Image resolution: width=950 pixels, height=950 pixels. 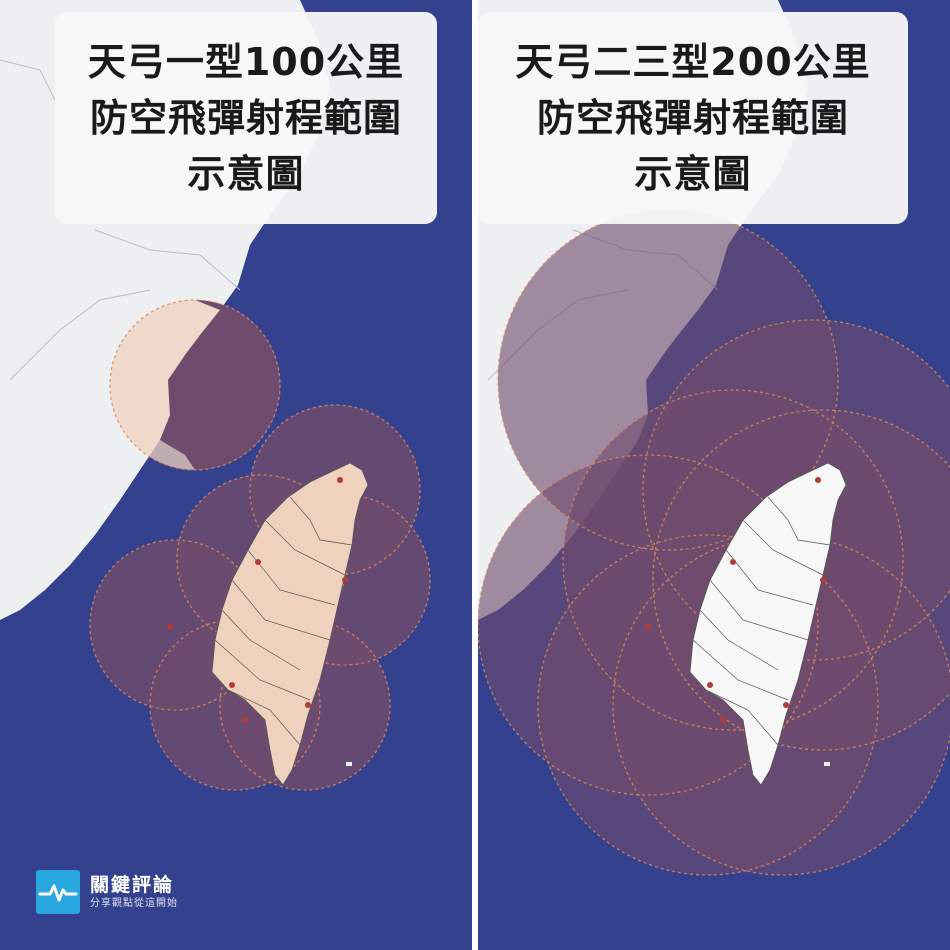 I want to click on taiwan-island-left, so click(x=290, y=624).